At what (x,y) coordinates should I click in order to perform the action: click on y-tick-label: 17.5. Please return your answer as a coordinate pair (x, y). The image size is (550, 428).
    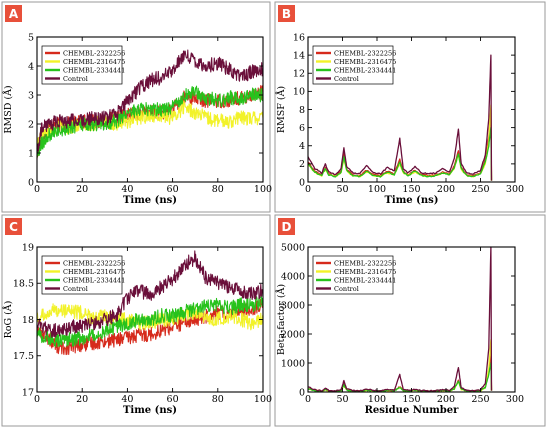
    Looking at the image, I should click on (23, 356).